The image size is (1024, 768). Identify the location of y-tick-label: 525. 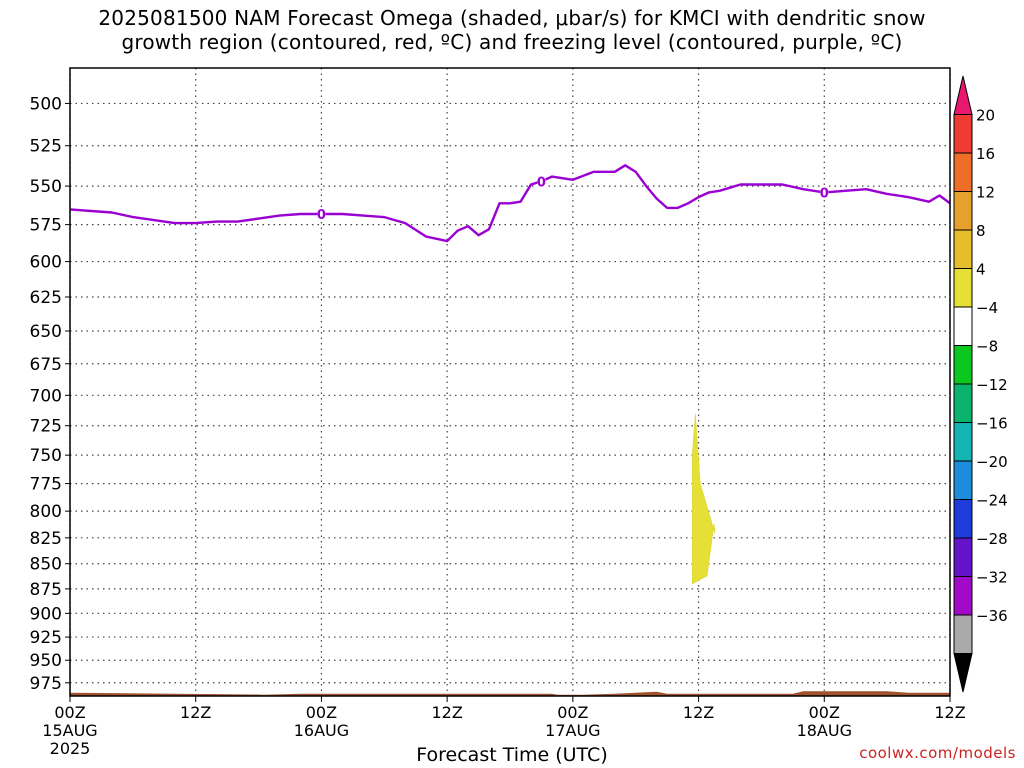
(46, 147).